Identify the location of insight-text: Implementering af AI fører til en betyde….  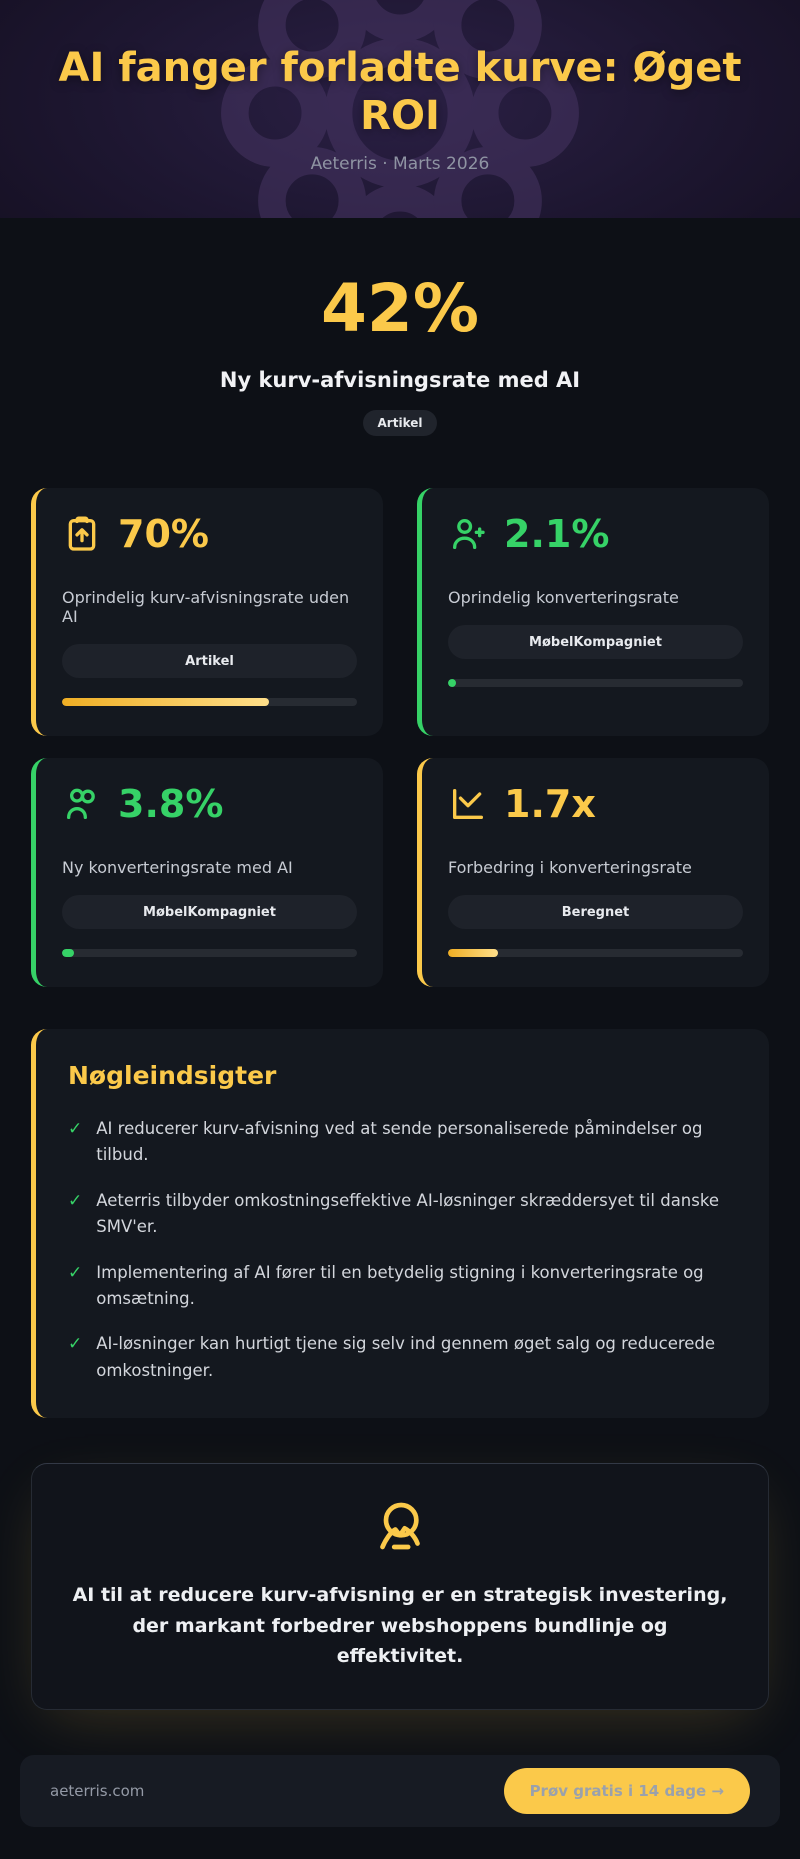
(400, 1285).